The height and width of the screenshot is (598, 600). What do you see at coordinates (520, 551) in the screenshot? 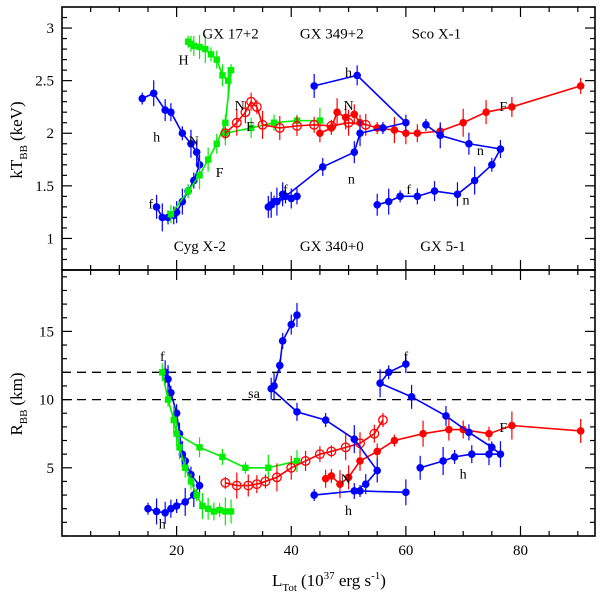
I see `x-tick-label: 80` at bounding box center [520, 551].